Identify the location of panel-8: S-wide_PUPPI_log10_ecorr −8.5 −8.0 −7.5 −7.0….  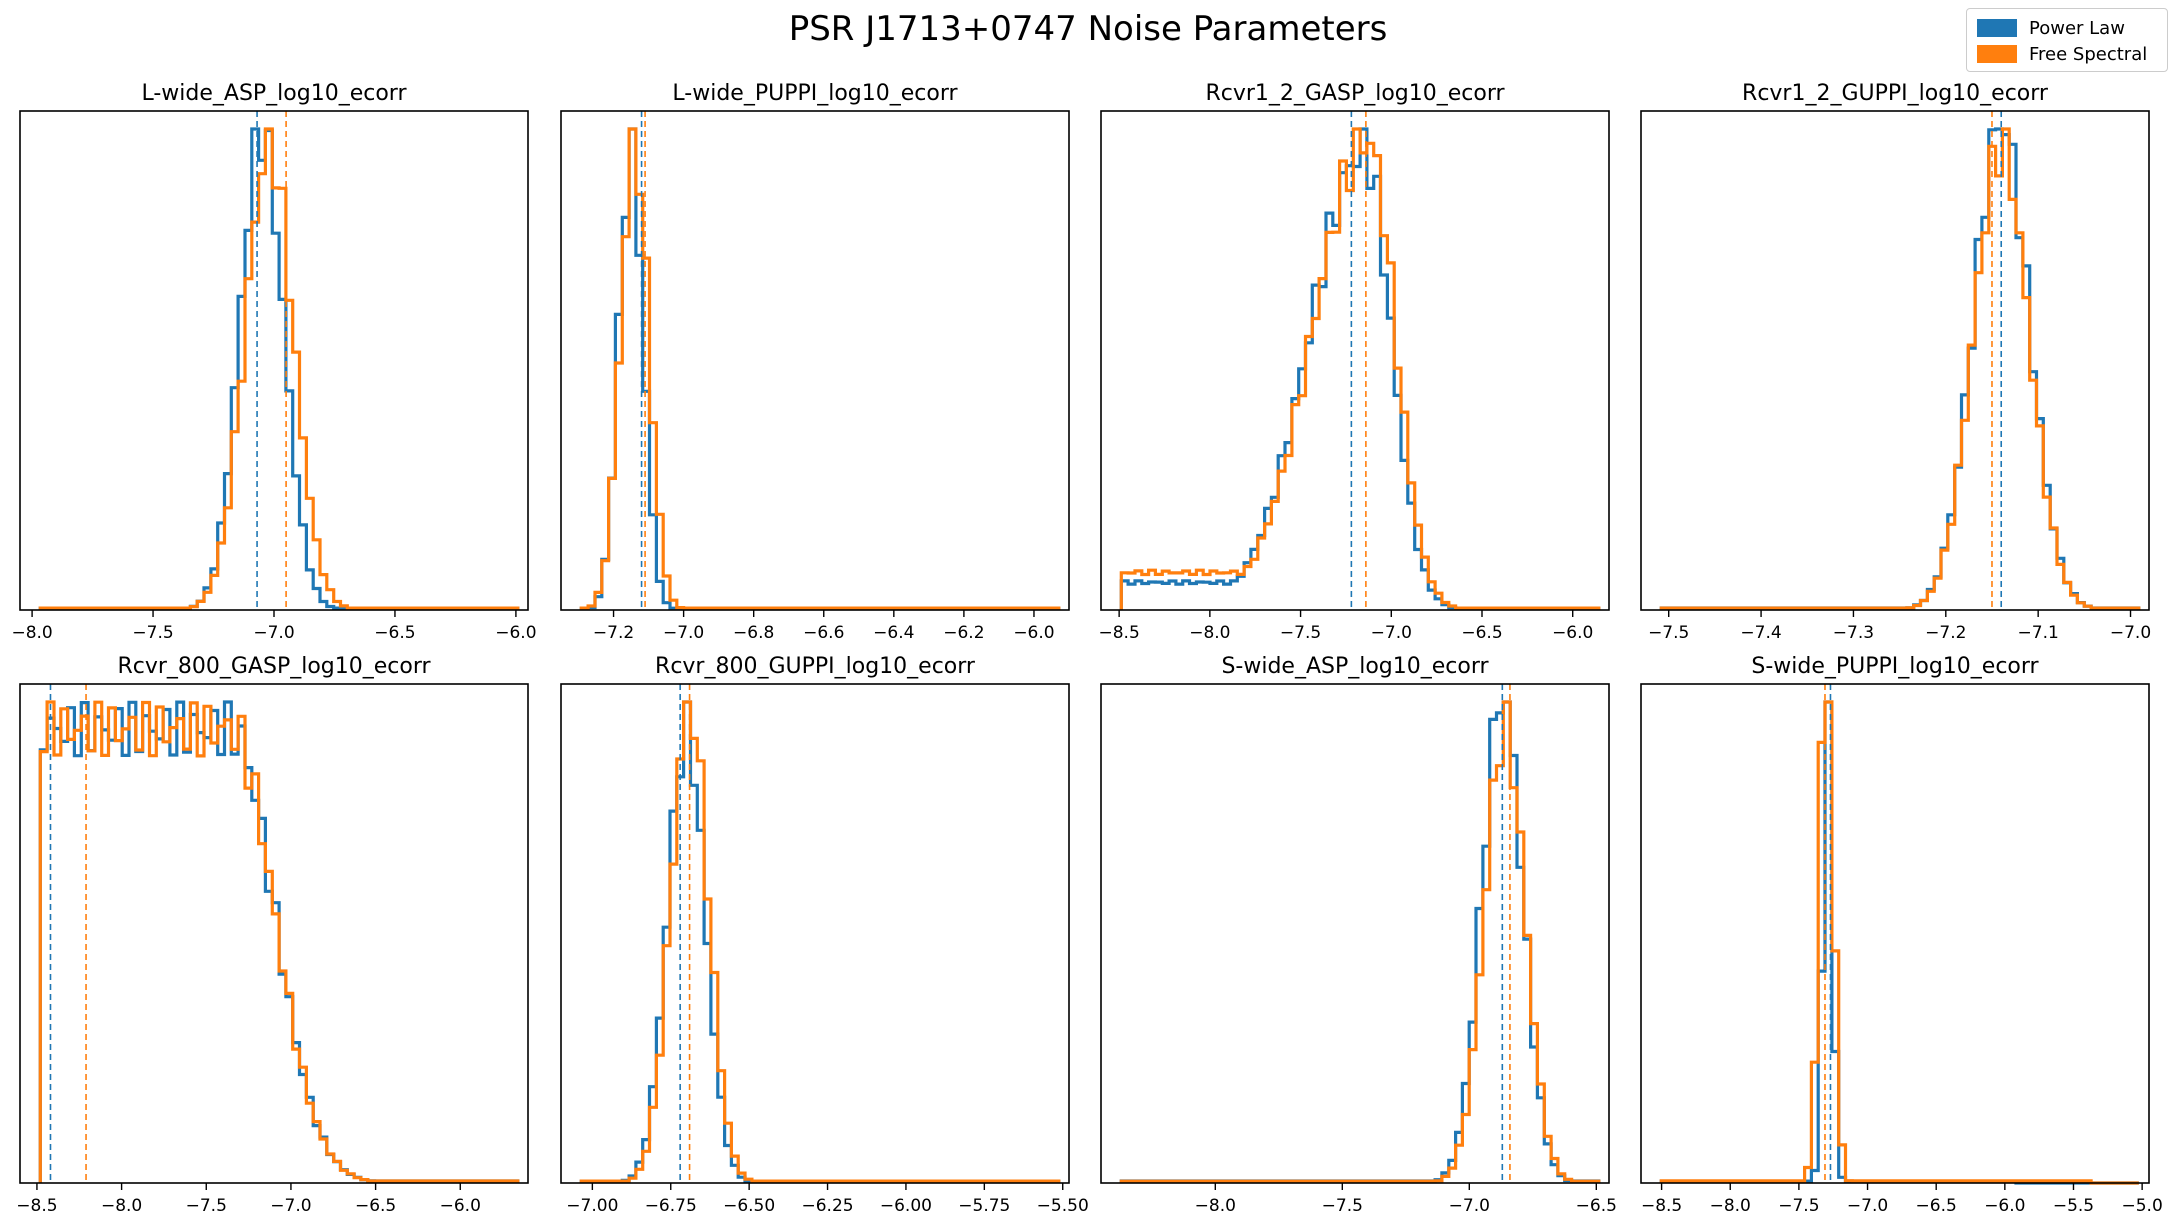
(1901, 935).